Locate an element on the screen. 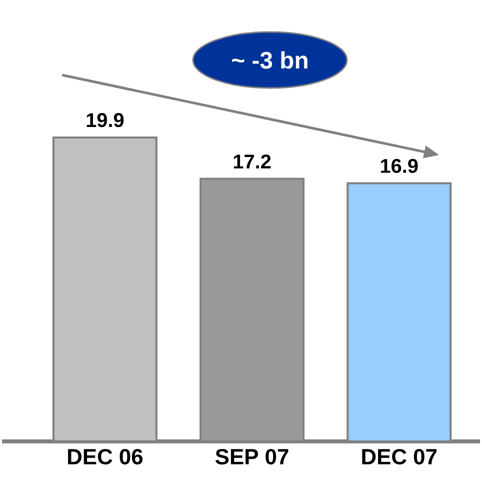  x-tick-label: DEC 06 is located at coordinates (105, 456).